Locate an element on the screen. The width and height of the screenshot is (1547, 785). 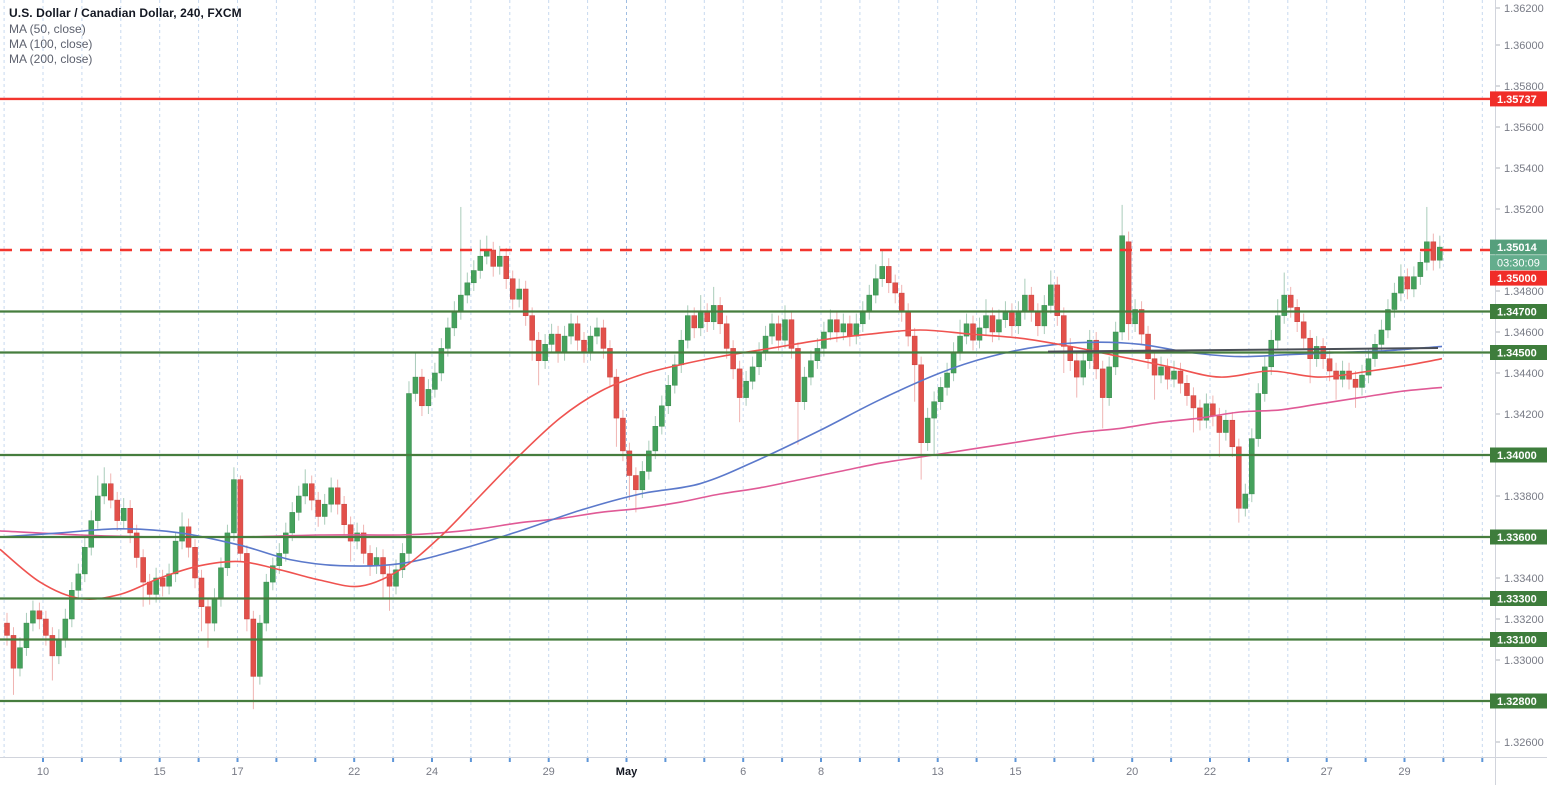
support-price-label: 1.33100 is located at coordinates (1517, 641).